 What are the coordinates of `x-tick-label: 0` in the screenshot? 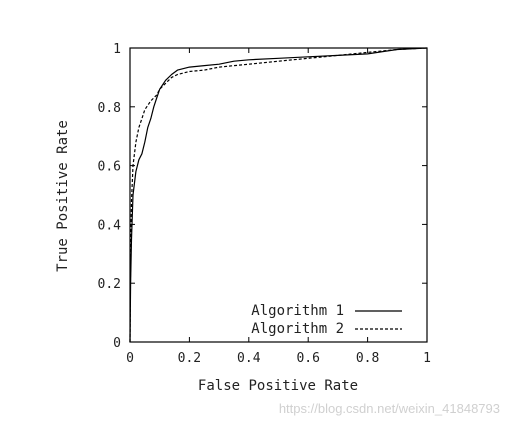 It's located at (130, 358).